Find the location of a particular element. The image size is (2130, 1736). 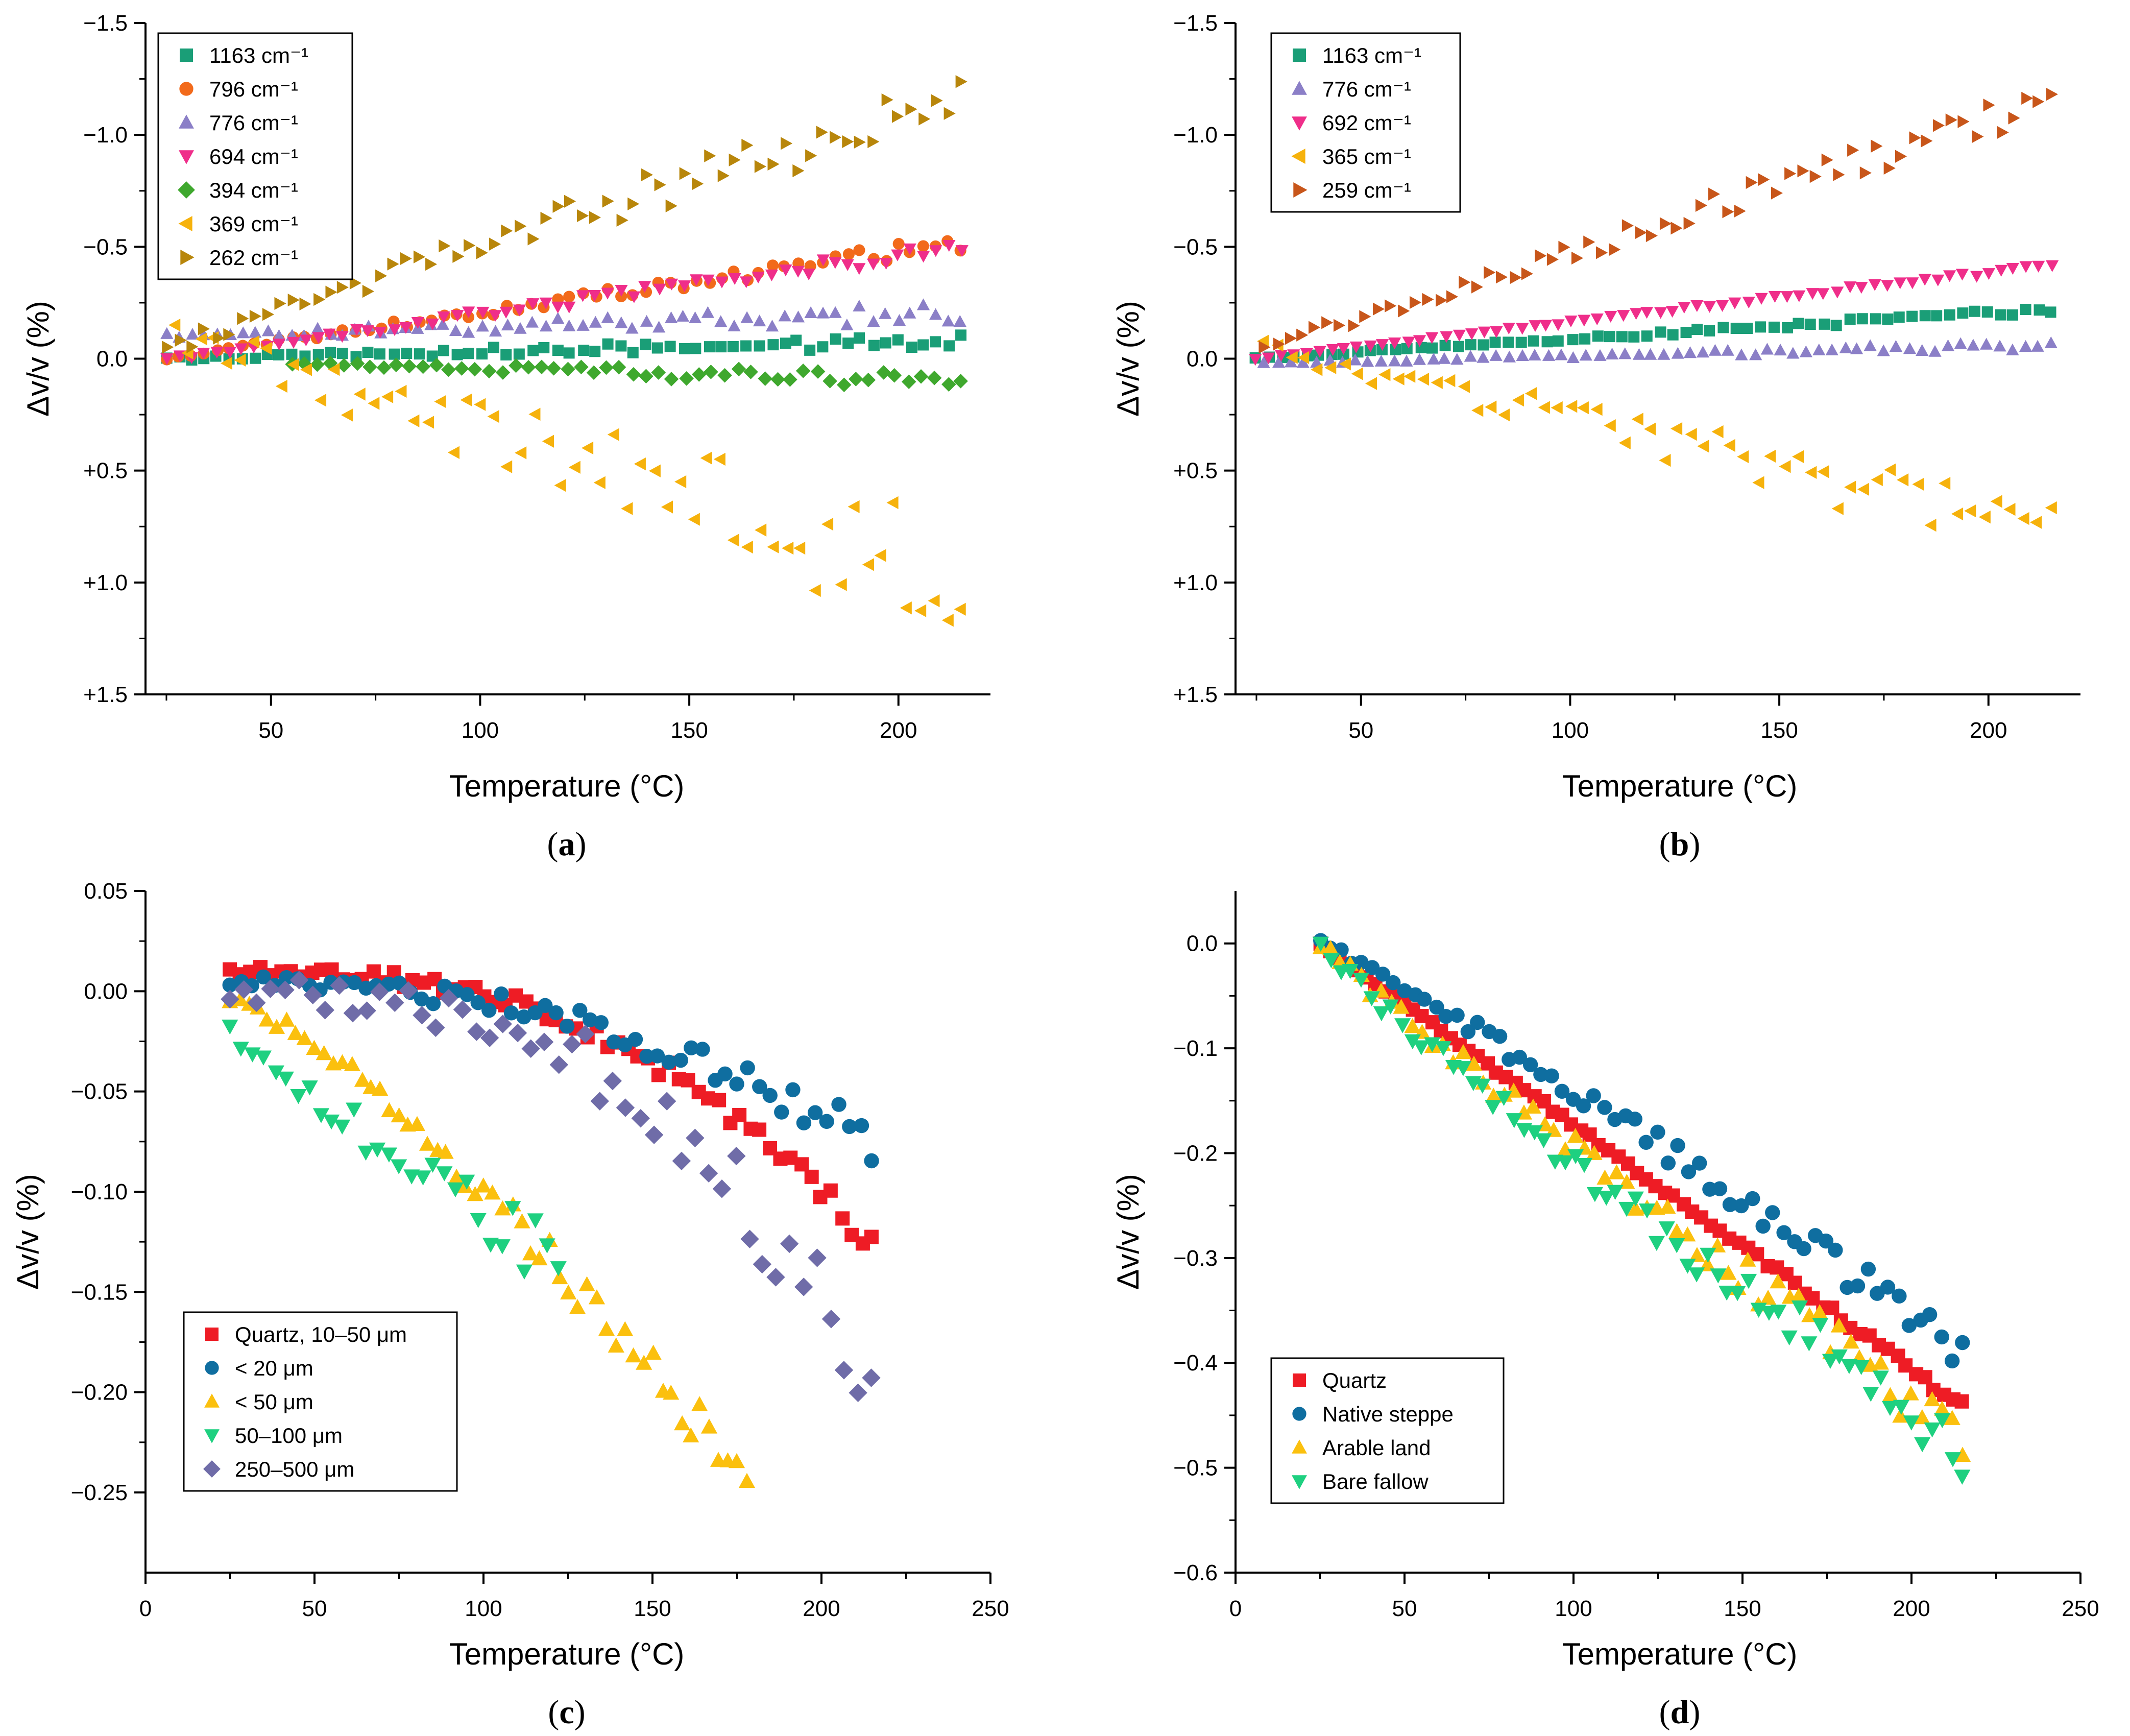

y-tick-label: −0.3 is located at coordinates (1195, 1258).